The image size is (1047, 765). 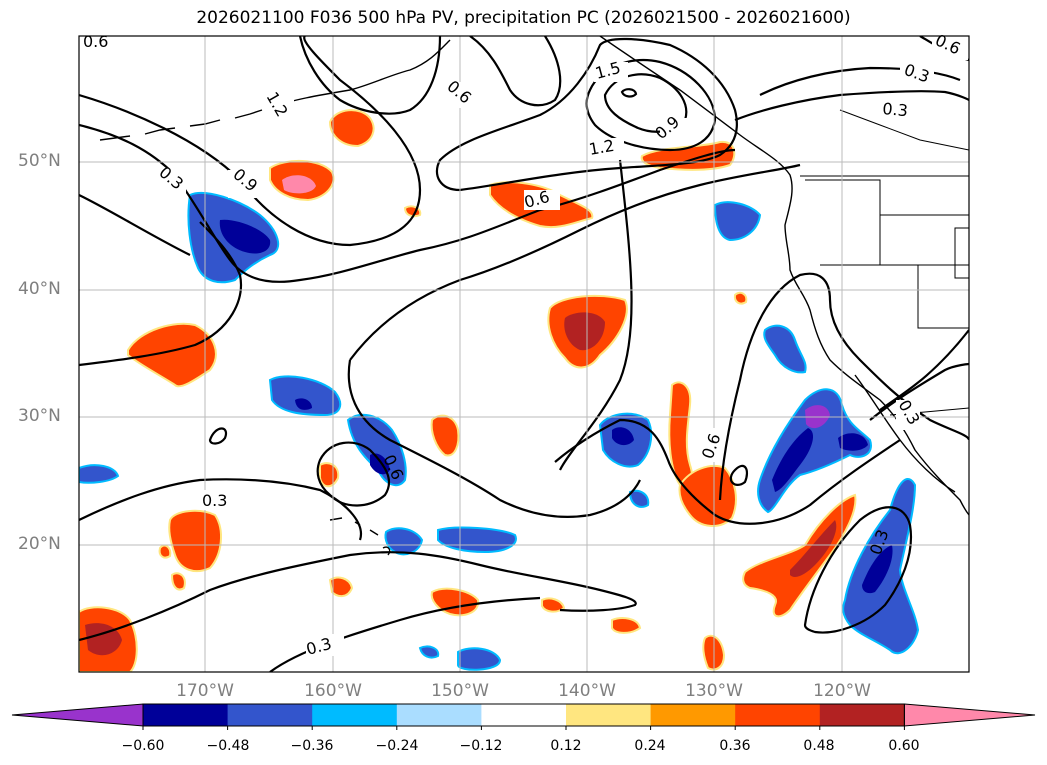 I want to click on political-borders, so click(x=884, y=262).